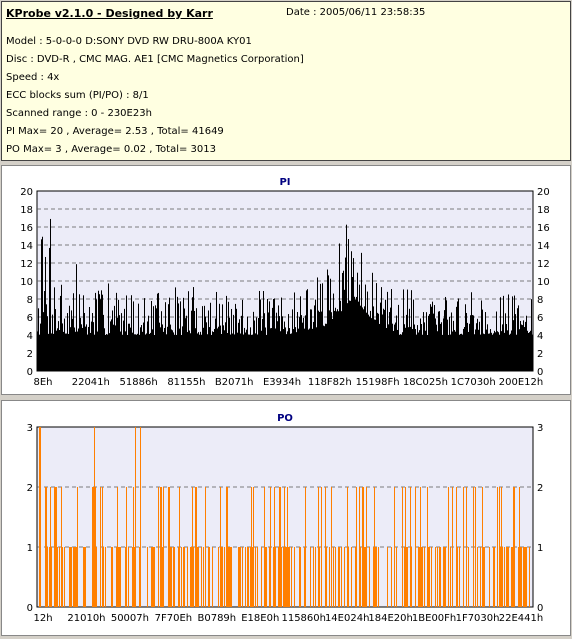 Image resolution: width=572 pixels, height=639 pixels. Describe the element at coordinates (540, 548) in the screenshot. I see `y-tick-label-right: 1` at that location.